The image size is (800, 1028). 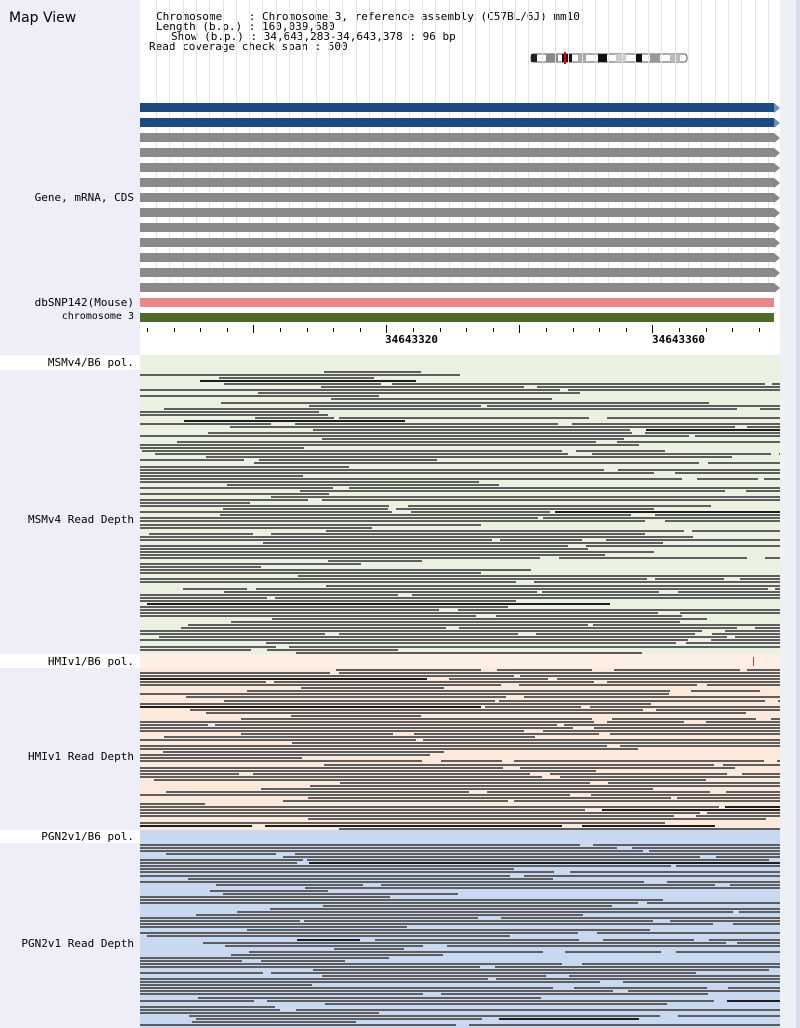 I want to click on hmi-read-depth-track, so click(x=460, y=749).